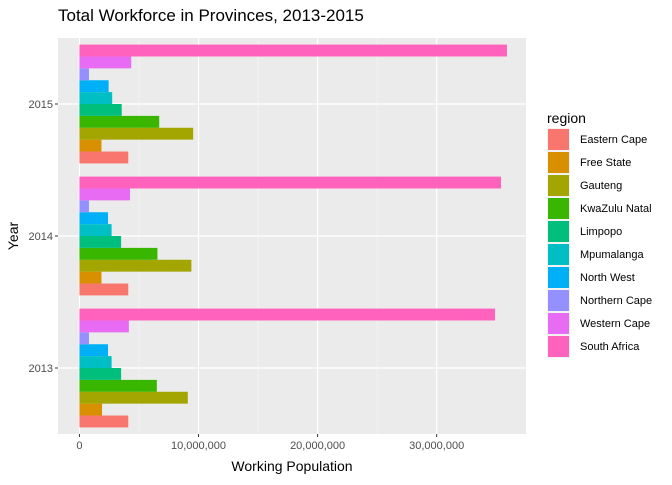 The width and height of the screenshot is (672, 485). What do you see at coordinates (41, 369) in the screenshot?
I see `y-tick-label: 2013` at bounding box center [41, 369].